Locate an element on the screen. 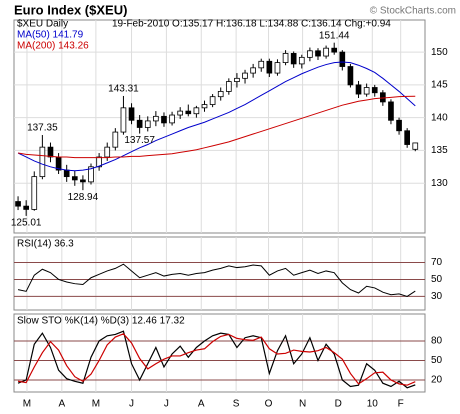  x-tick-label: N is located at coordinates (302, 404).